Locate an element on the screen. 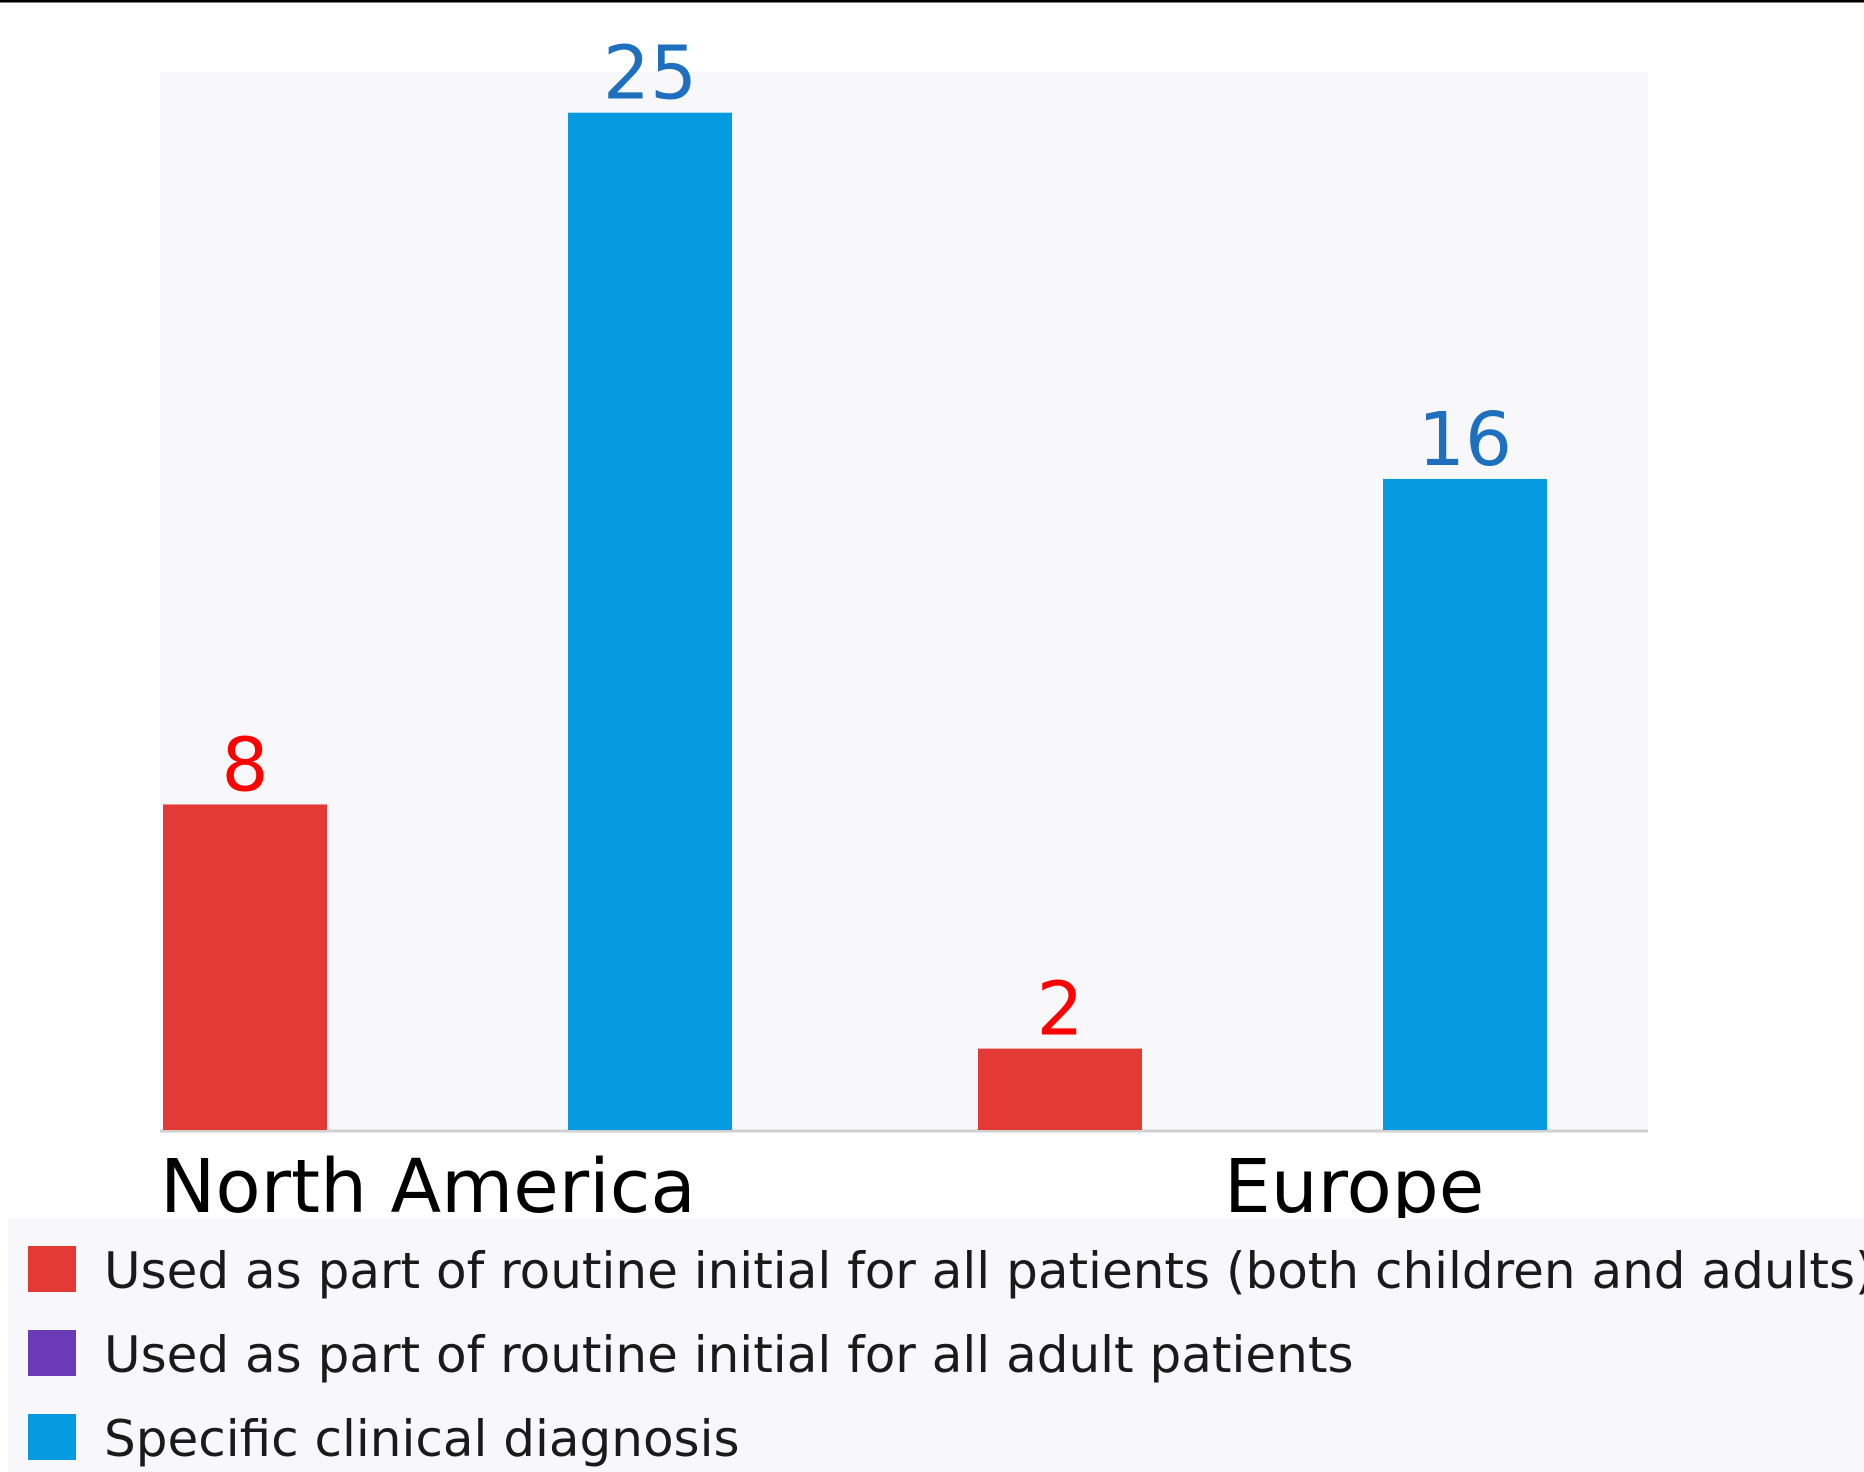  data-label-europe-series-0: 2 is located at coordinates (1059, 1010).